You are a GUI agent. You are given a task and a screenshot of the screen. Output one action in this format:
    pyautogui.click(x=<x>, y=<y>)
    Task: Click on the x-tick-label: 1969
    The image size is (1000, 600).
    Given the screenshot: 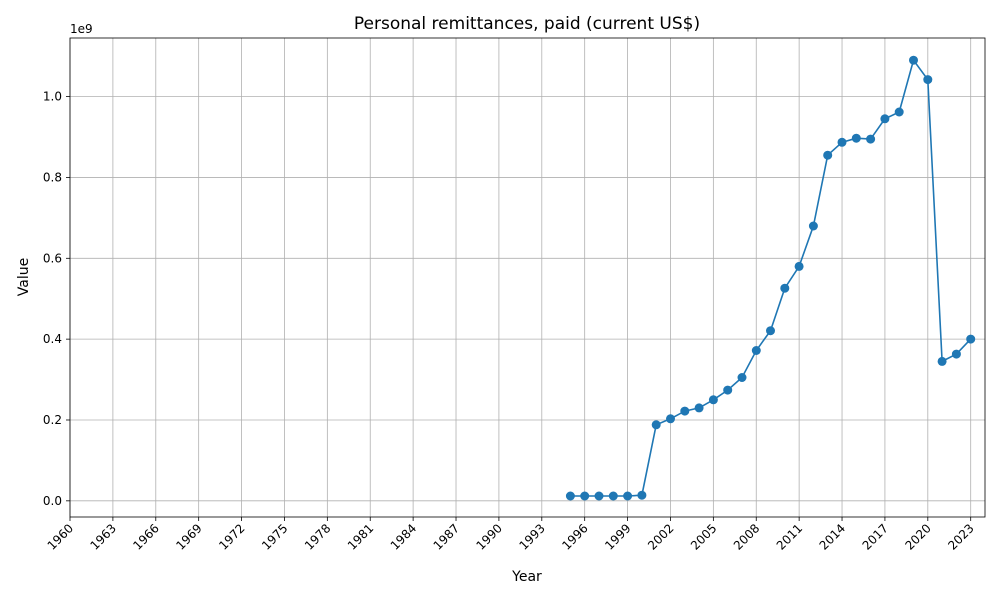 What is the action you would take?
    pyautogui.click(x=188, y=536)
    